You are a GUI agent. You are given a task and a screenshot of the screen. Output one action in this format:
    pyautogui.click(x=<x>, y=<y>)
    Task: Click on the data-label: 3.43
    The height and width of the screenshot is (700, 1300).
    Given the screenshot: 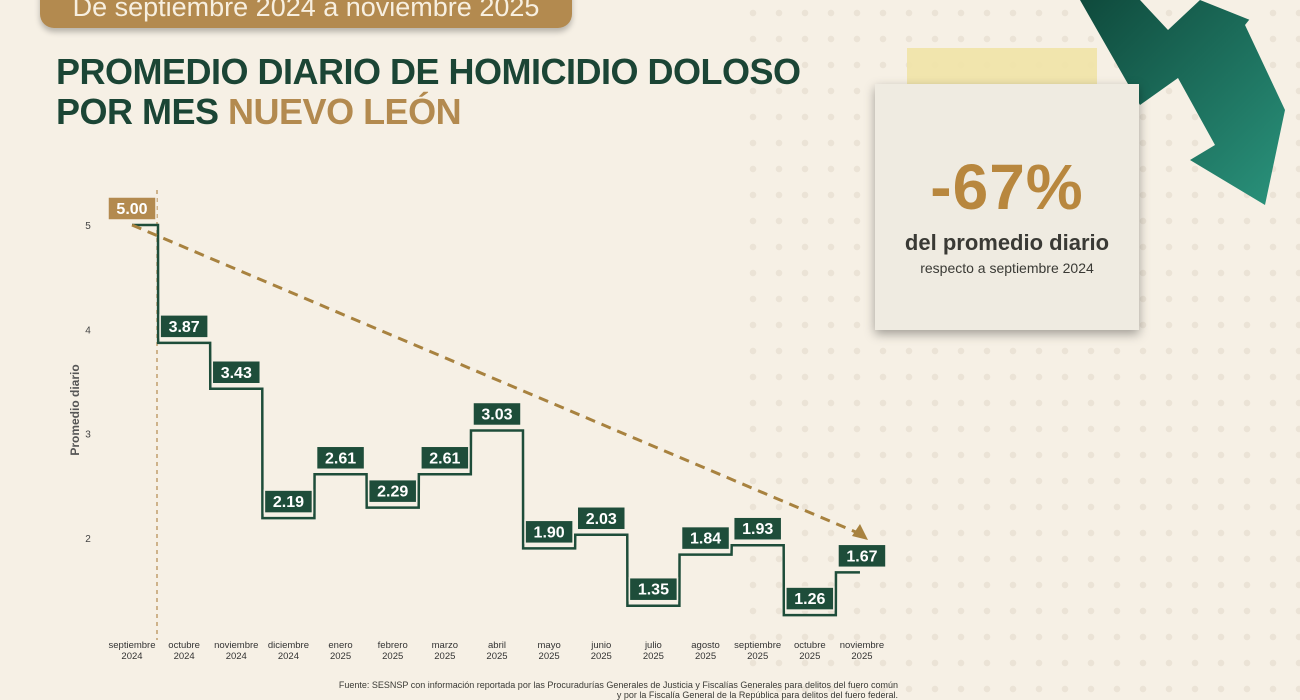 What is the action you would take?
    pyautogui.click(x=236, y=373)
    